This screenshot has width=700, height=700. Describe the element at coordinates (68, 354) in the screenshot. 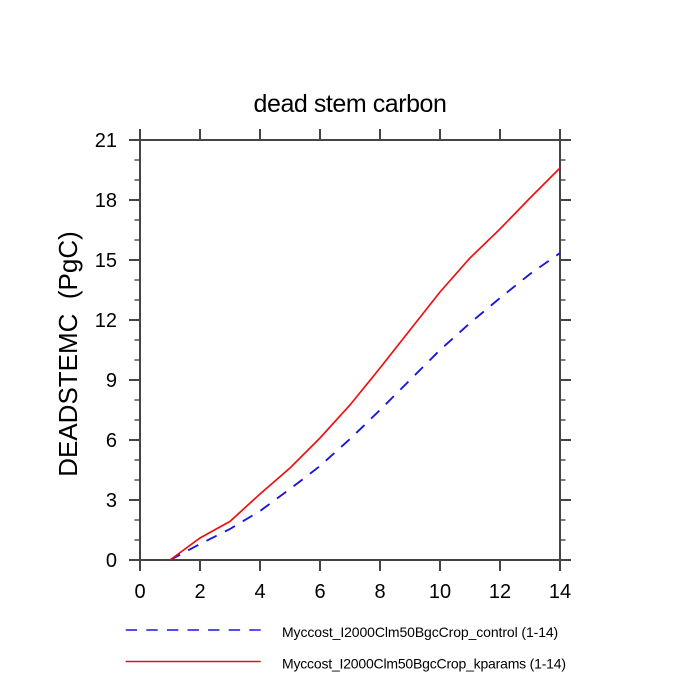

I see `svg-text: DEADSTEMC (PgC)` at that location.